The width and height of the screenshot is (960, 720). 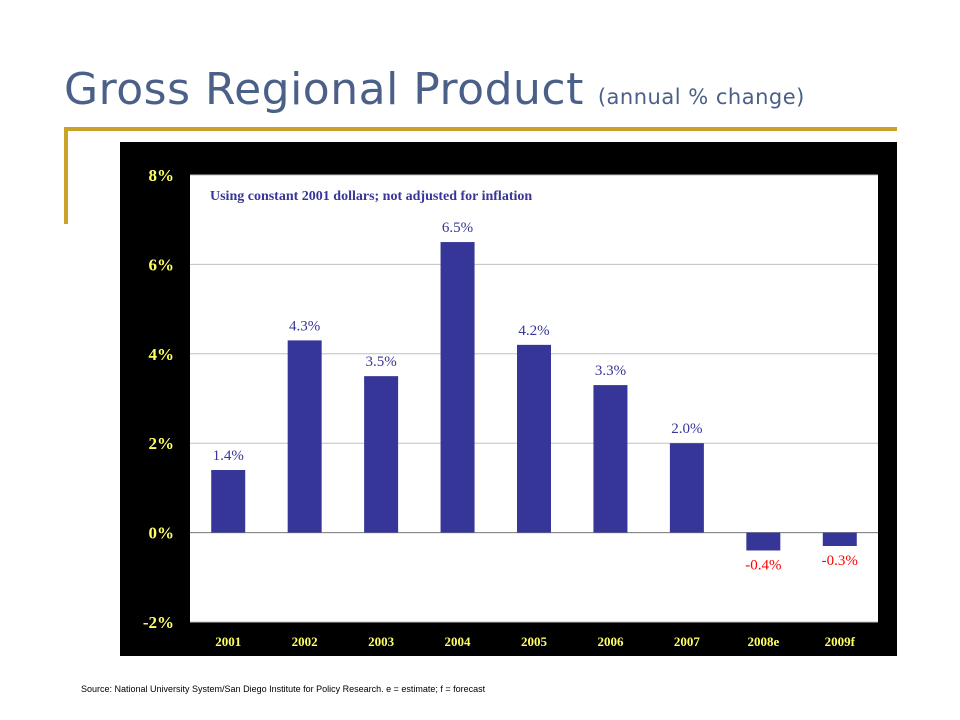 What do you see at coordinates (610, 641) in the screenshot?
I see `x-tick-label: 2006` at bounding box center [610, 641].